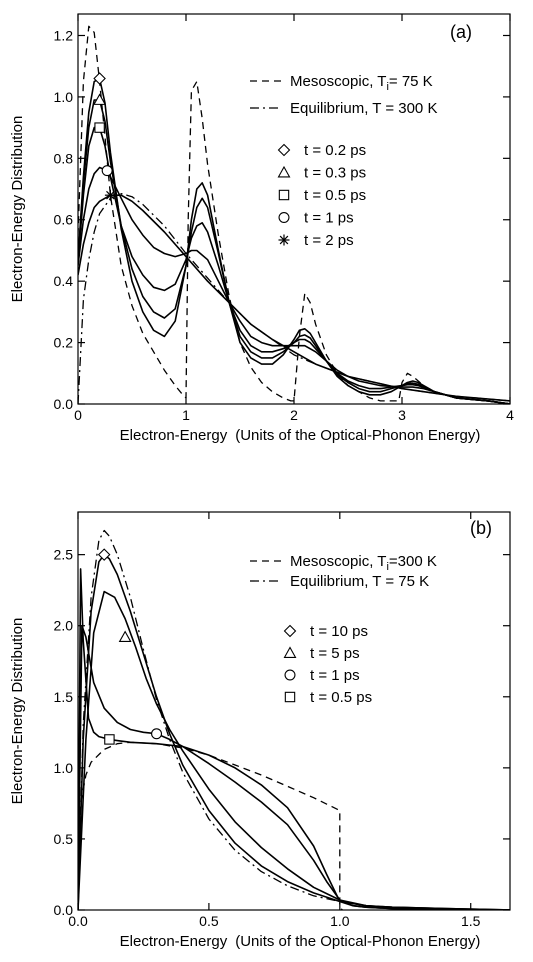 This screenshot has height=962, width=533. Describe the element at coordinates (471, 921) in the screenshot. I see `x-tick-label: 1.5` at that location.